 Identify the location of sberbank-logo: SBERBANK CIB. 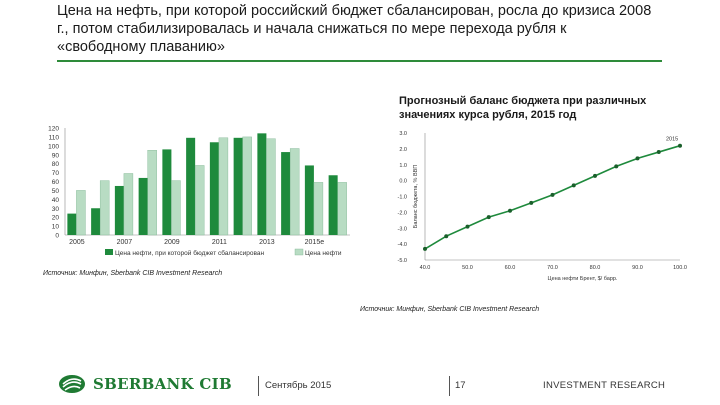
(144, 384).